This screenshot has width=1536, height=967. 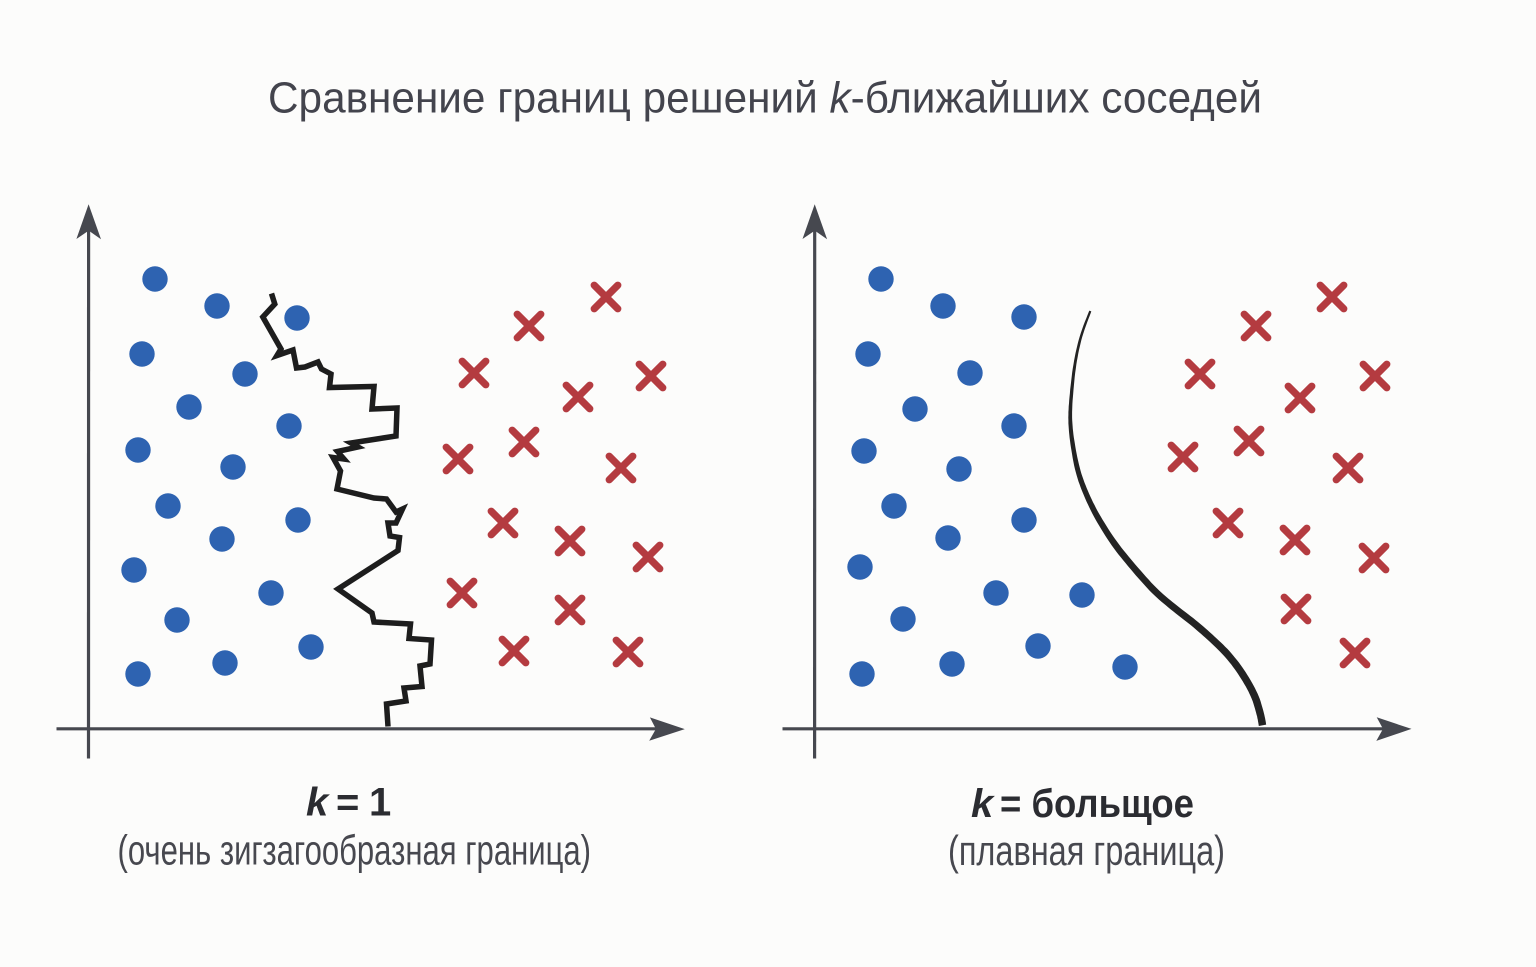 What do you see at coordinates (1086, 850) in the screenshot?
I see `svg-text: (плавная граница)` at bounding box center [1086, 850].